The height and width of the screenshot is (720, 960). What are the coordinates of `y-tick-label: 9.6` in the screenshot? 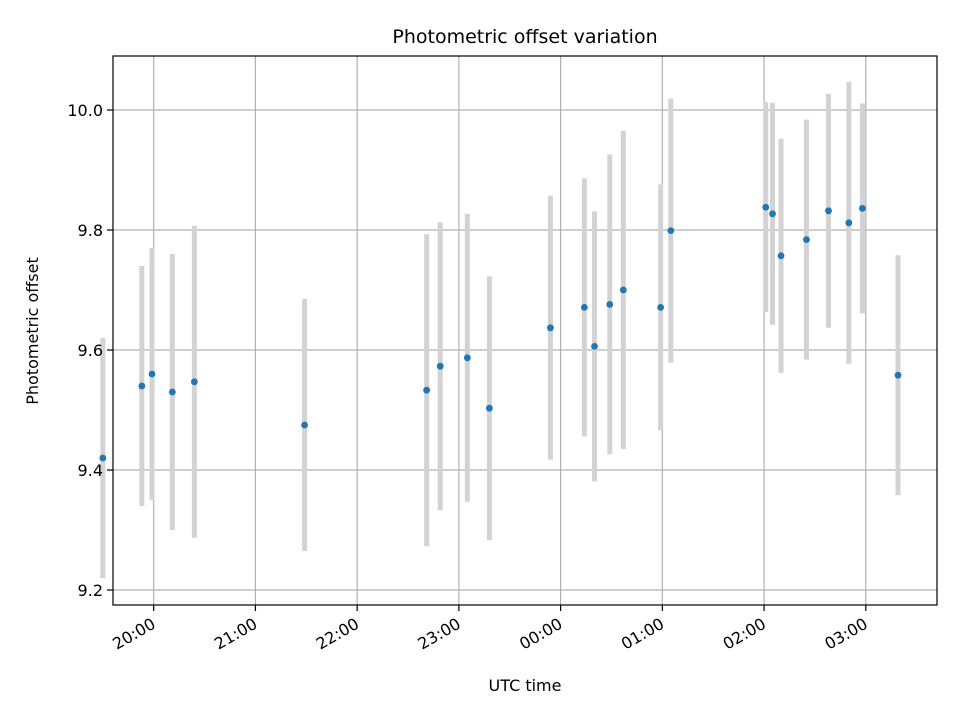 It's located at (90, 350).